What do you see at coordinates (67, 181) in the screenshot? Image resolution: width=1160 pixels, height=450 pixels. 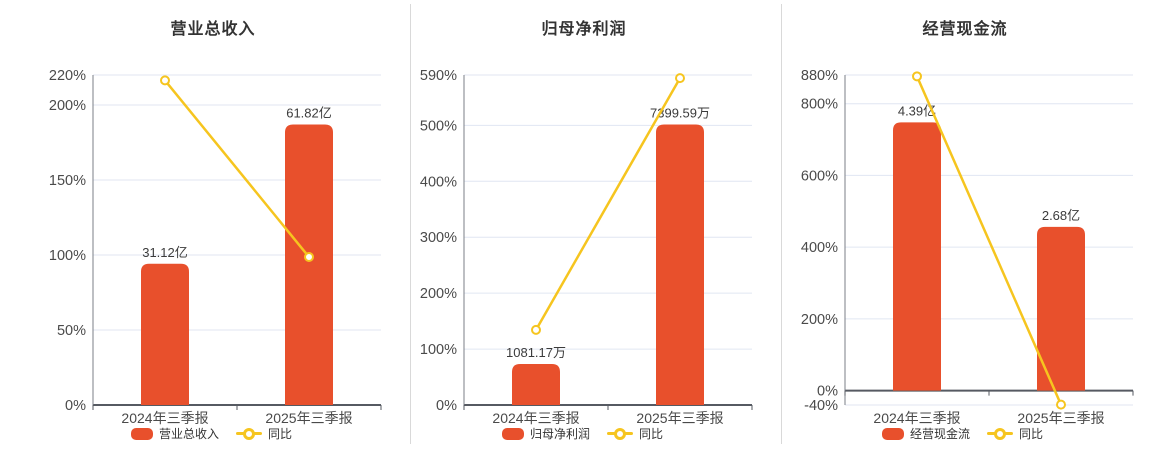 I see `y-tick-label: 150%` at bounding box center [67, 181].